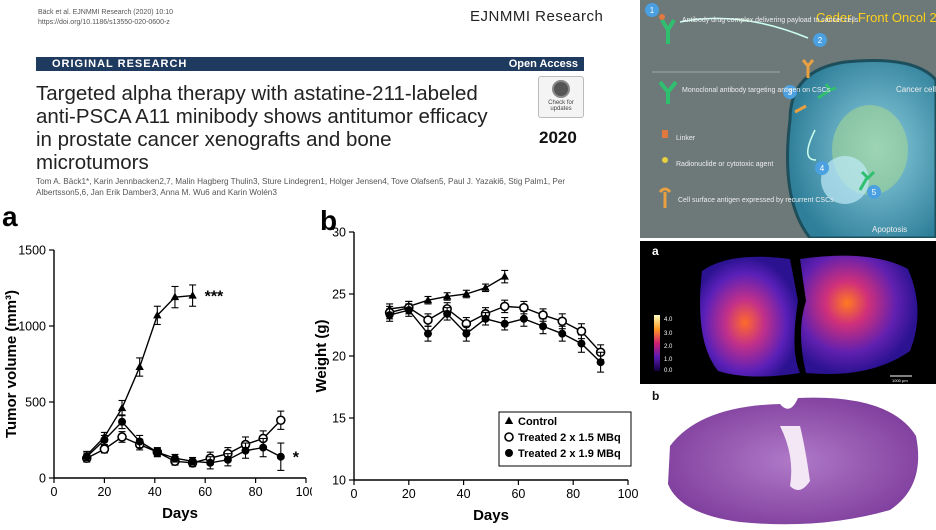  I want to click on scale-tick-3: 3.0, so click(668, 334).